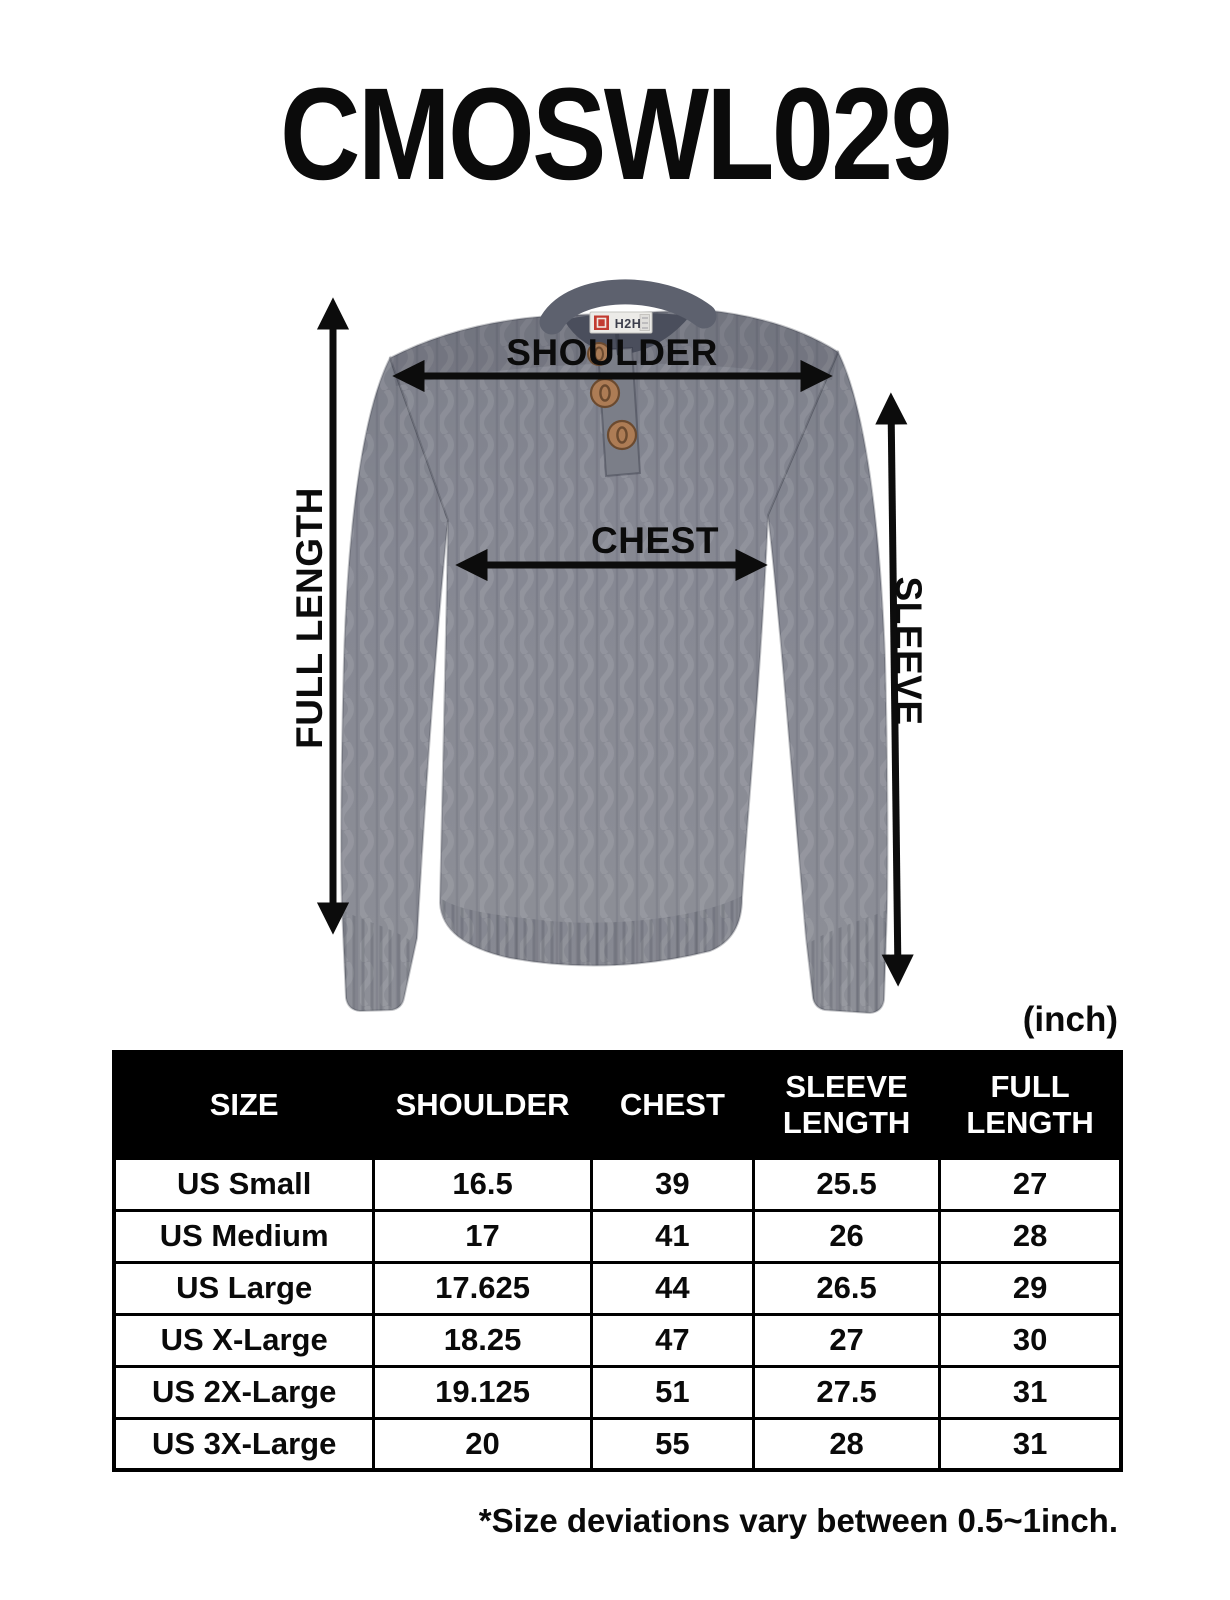 This screenshot has height=1600, width=1230. Describe the element at coordinates (309, 618) in the screenshot. I see `full-length-measure-label: FULL LENGTH` at that location.